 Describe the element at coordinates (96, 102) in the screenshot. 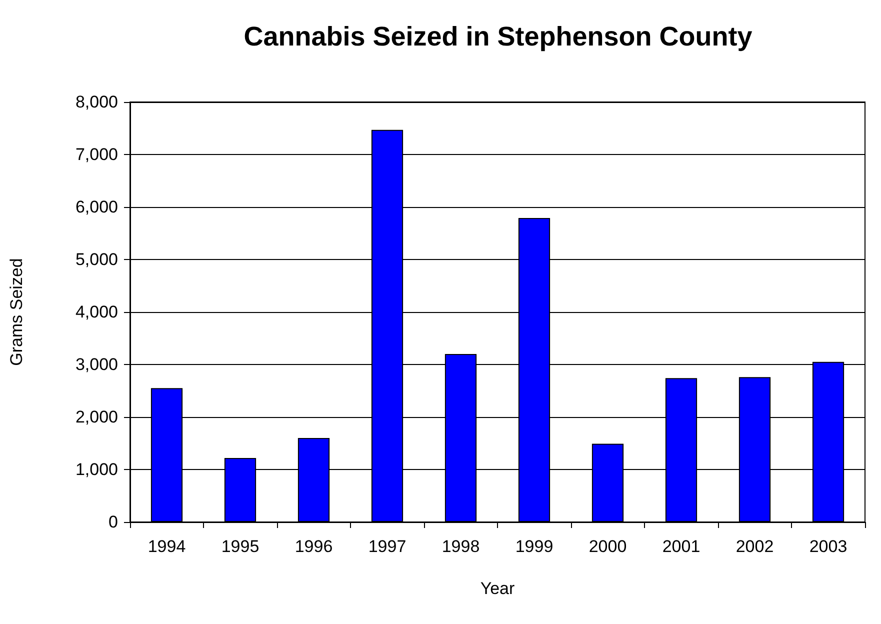

I see `y-tick-label: 8,000` at that location.